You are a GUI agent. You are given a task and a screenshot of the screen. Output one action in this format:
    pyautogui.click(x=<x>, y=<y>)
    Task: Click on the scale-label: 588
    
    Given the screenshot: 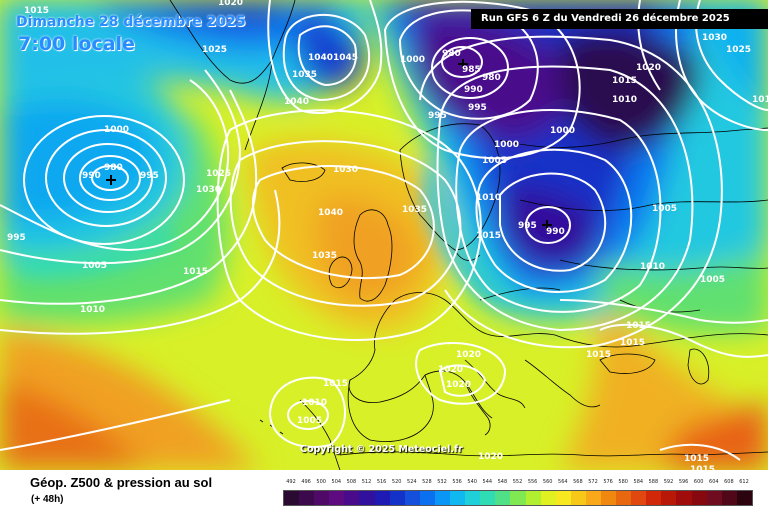 What is the action you would take?
    pyautogui.click(x=653, y=482)
    